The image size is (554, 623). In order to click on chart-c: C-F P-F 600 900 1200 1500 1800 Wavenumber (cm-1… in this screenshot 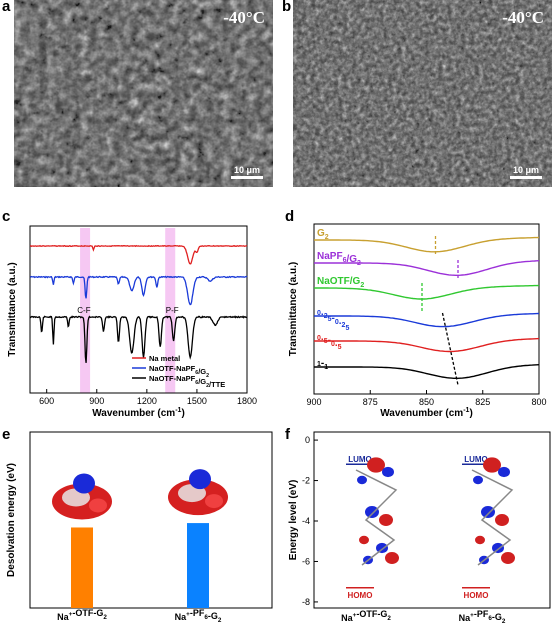, I will do `click(132, 322)`.